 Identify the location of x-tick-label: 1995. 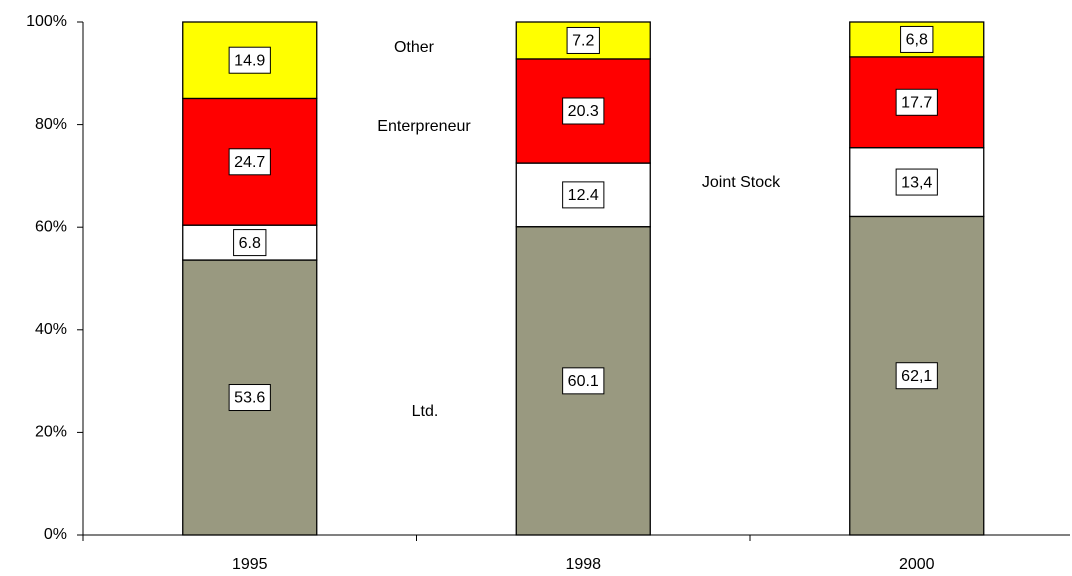
(250, 564).